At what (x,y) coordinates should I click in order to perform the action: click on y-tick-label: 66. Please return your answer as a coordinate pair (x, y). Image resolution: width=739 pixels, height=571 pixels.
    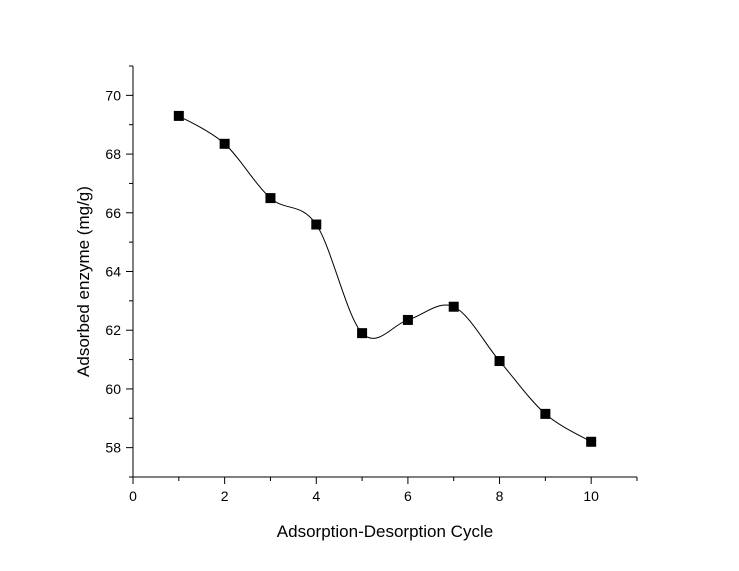
    Looking at the image, I should click on (113, 213).